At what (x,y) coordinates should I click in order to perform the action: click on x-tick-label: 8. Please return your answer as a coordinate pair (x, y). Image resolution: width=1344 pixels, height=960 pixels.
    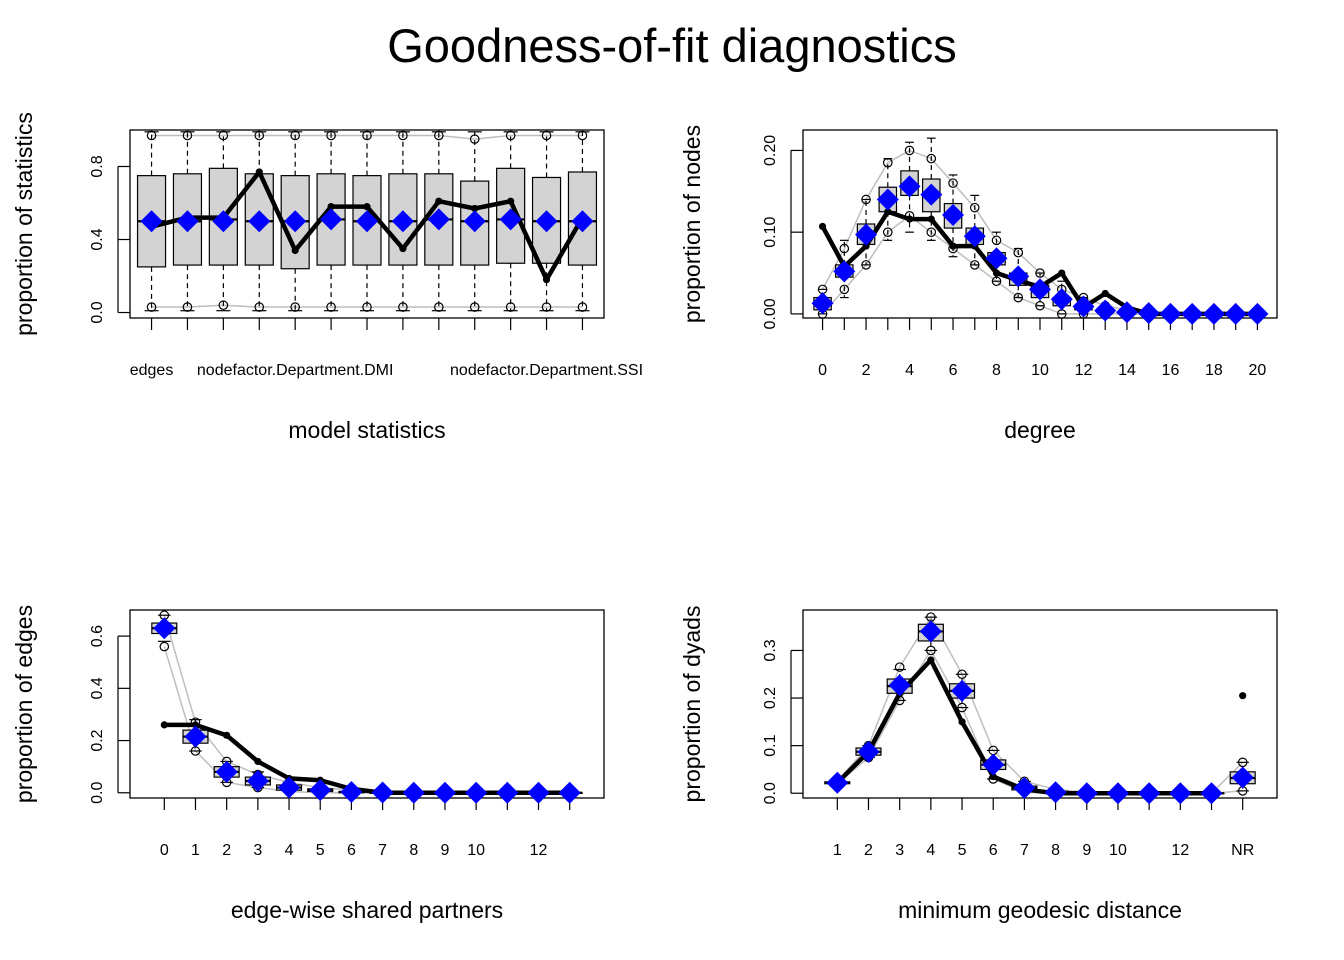
    Looking at the image, I should click on (996, 370).